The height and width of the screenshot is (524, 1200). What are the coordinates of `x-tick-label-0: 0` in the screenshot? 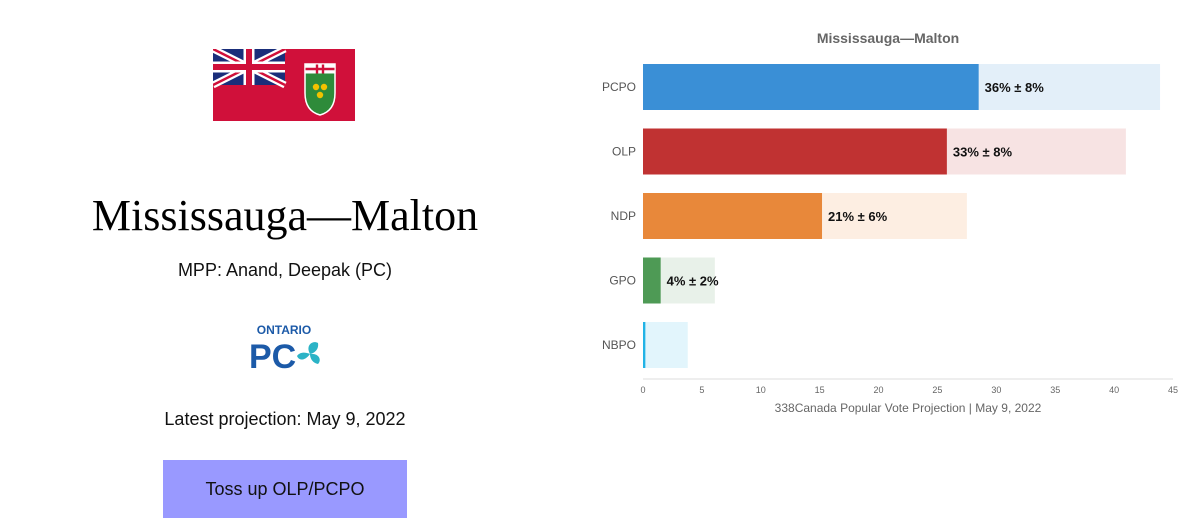 It's located at (642, 390).